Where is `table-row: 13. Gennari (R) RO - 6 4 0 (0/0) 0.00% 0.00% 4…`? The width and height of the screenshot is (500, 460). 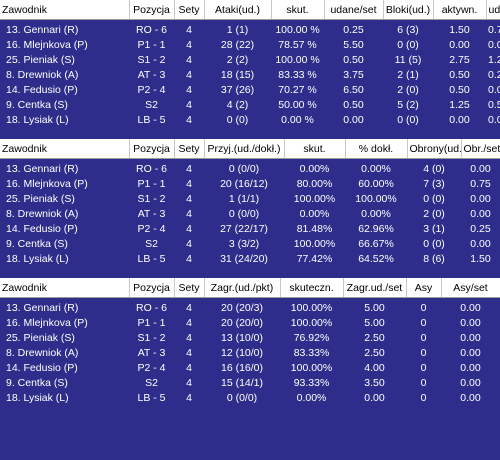 table-row: 13. Gennari (R) RO - 6 4 0 (0/0) 0.00% 0.00% 4… is located at coordinates (250, 168).